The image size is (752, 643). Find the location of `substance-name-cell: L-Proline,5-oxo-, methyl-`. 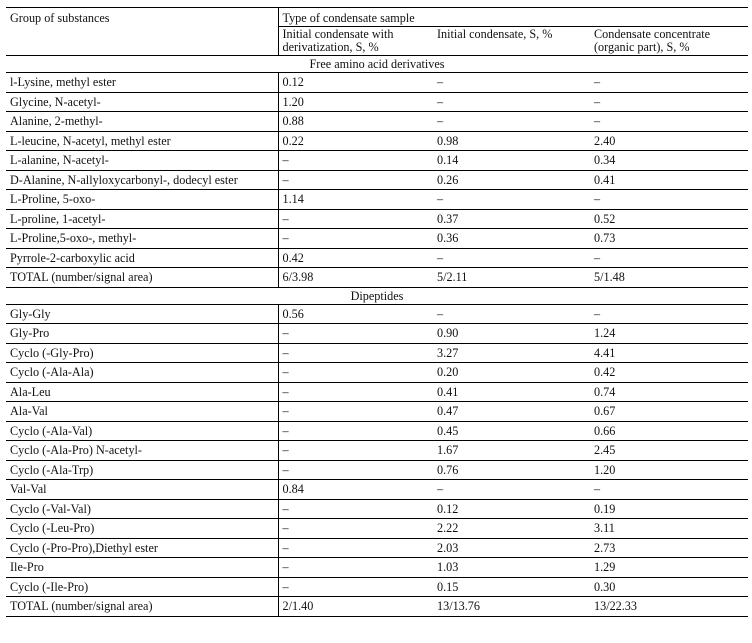

substance-name-cell: L-Proline,5-oxo-, methyl- is located at coordinates (142, 238).